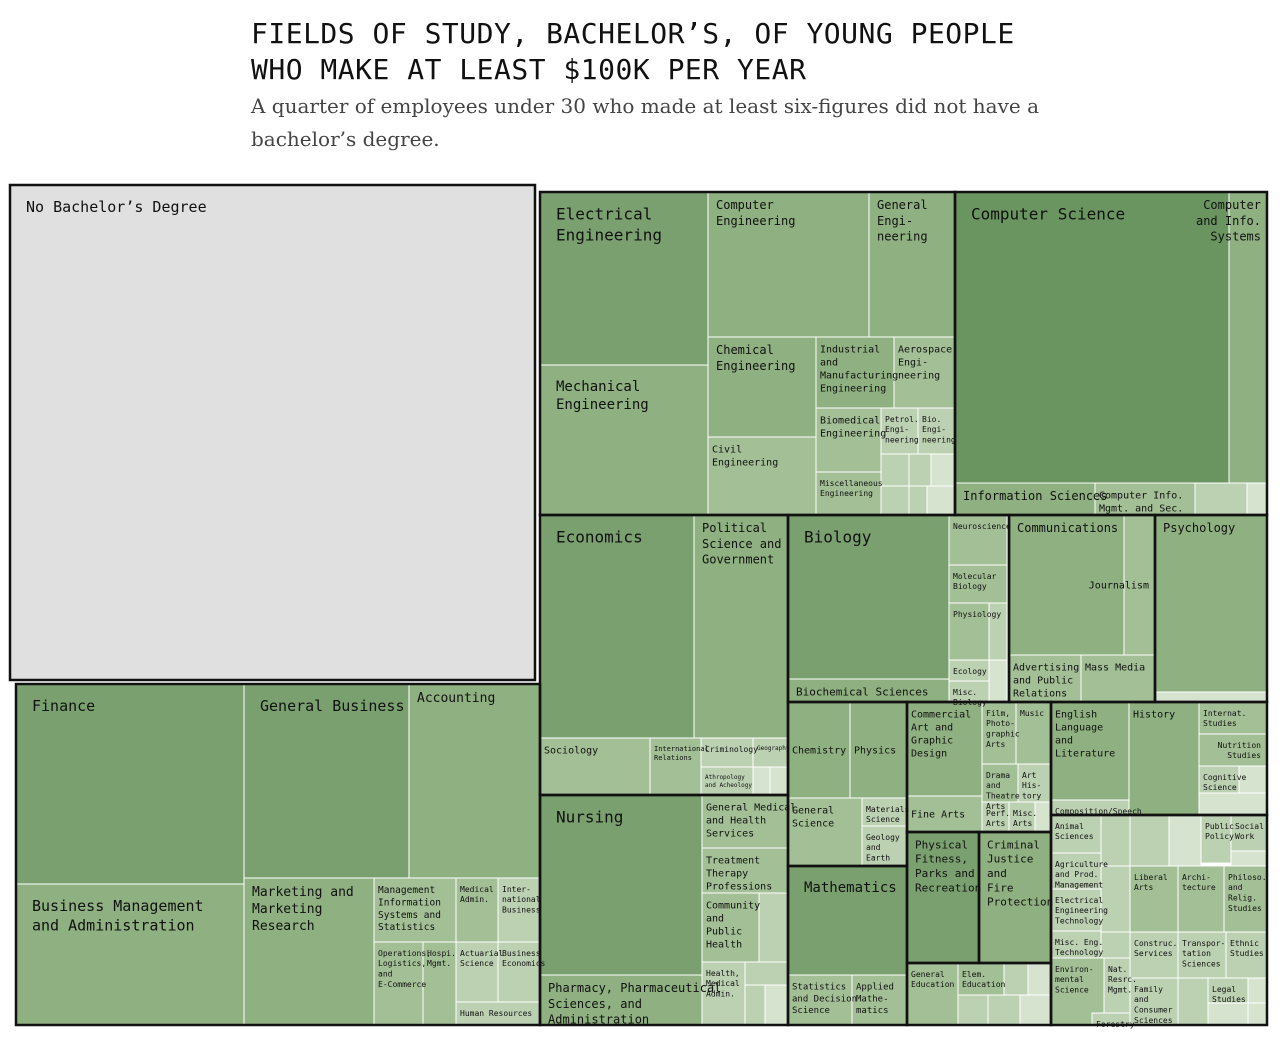 This screenshot has width=1280, height=1040. What do you see at coordinates (1229, 994) in the screenshot?
I see `label-legal-studies: Legal Studies` at bounding box center [1229, 994].